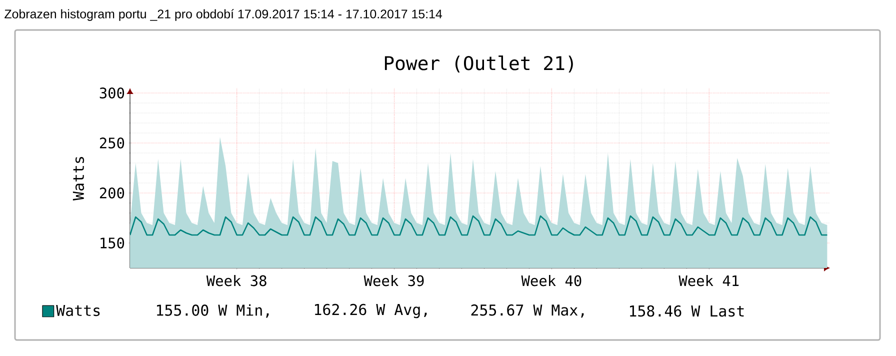 The image size is (896, 356). Describe the element at coordinates (394, 280) in the screenshot. I see `x-tick-label: Week 39` at that location.